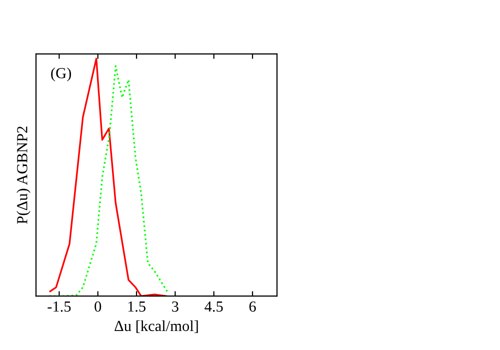 The height and width of the screenshot is (350, 500). What do you see at coordinates (252, 306) in the screenshot?
I see `x-tick-label: 6` at bounding box center [252, 306].